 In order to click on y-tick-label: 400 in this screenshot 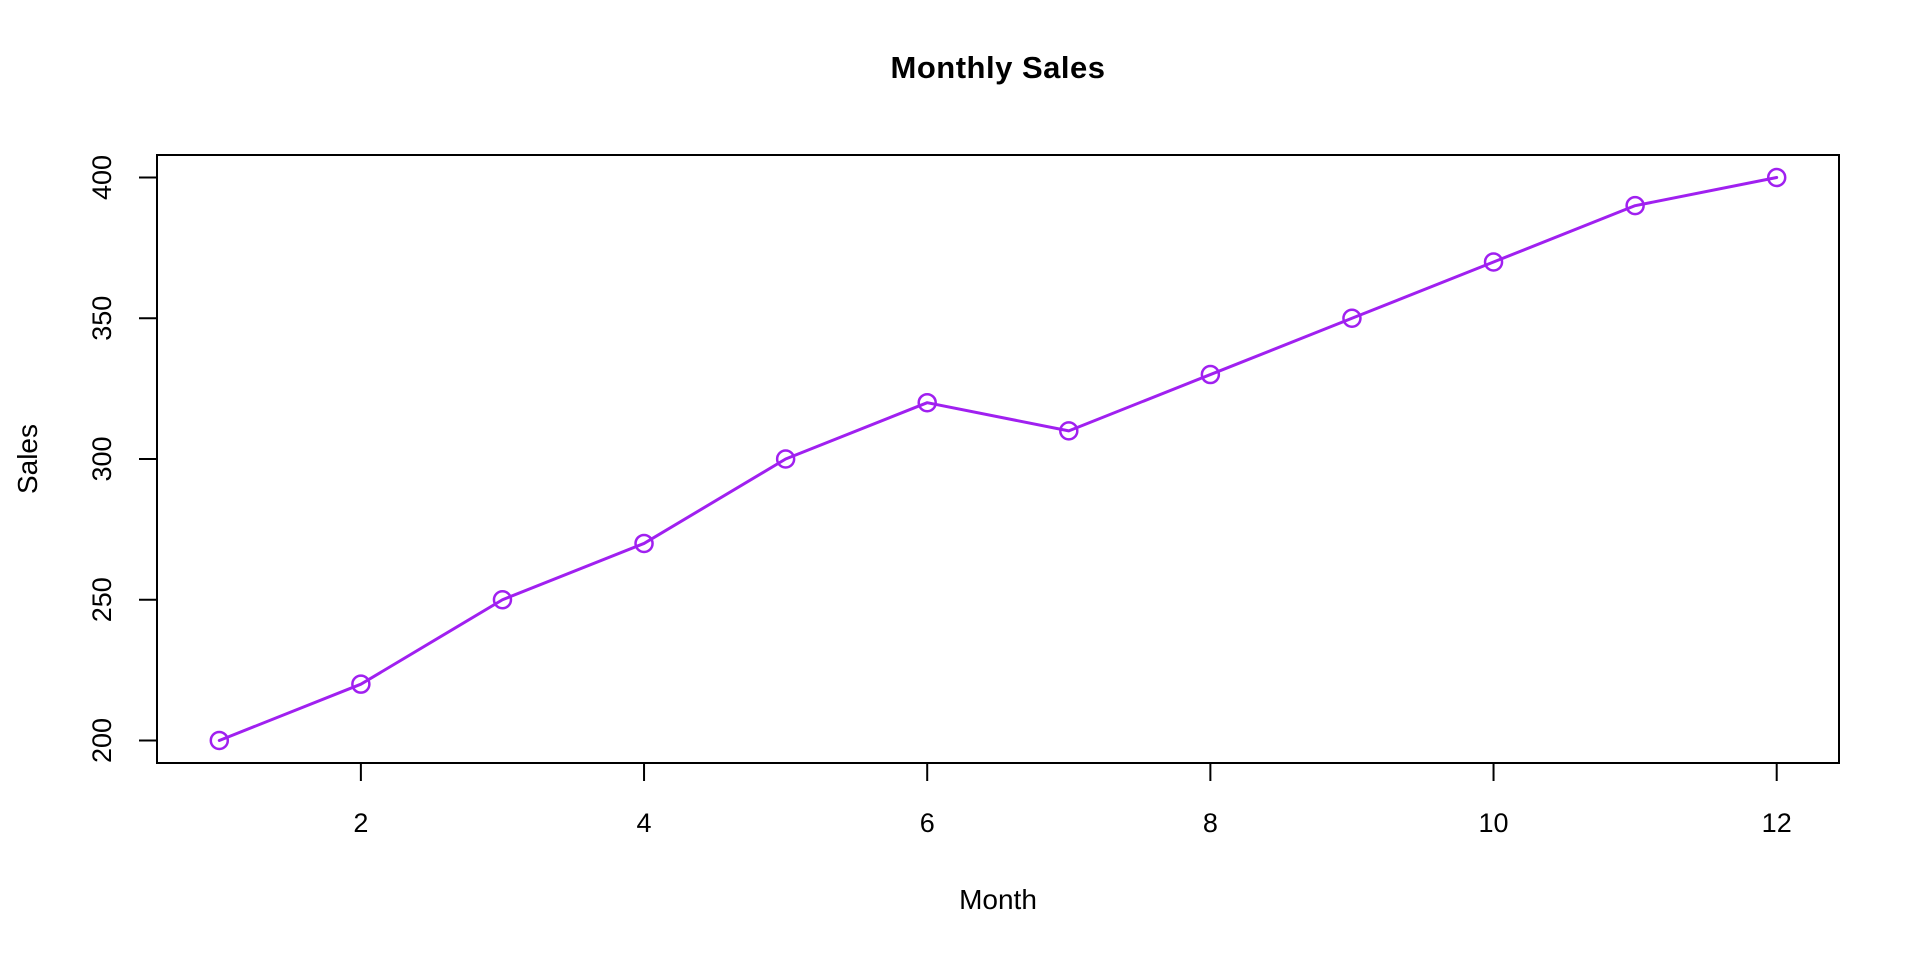, I will do `click(102, 177)`.